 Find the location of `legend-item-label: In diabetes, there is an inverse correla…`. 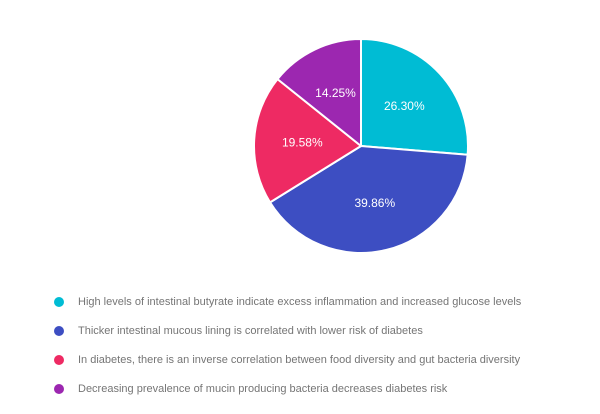

legend-item-label: In diabetes, there is an inverse correla… is located at coordinates (299, 360).